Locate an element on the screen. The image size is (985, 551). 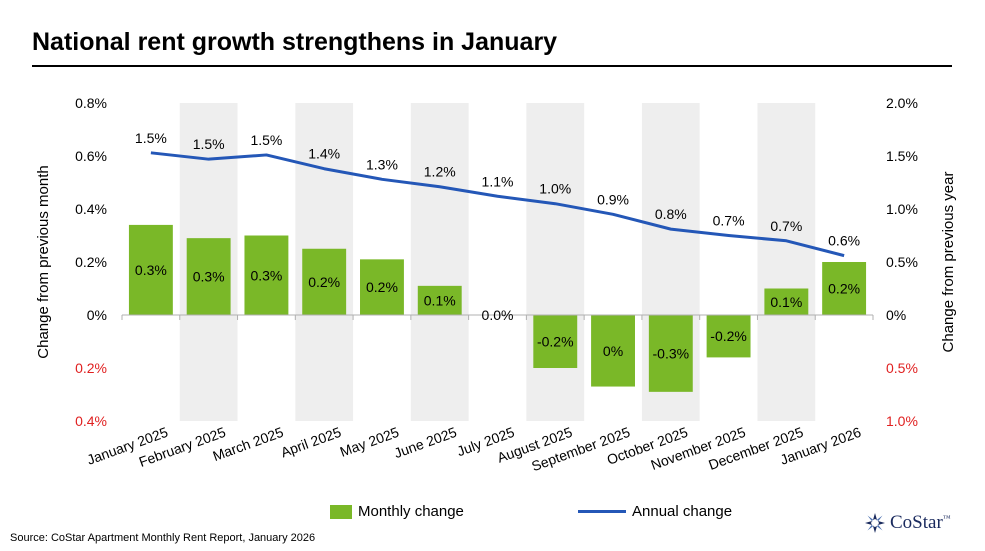
left-axis-tick-label: 0.8% is located at coordinates (91, 103).